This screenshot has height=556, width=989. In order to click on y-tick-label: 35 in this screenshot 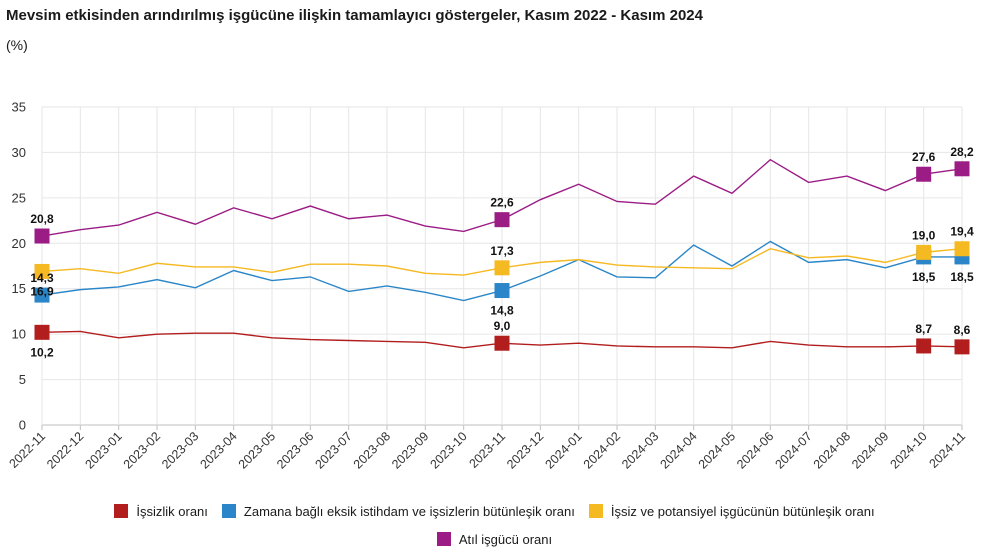, I will do `click(19, 107)`.